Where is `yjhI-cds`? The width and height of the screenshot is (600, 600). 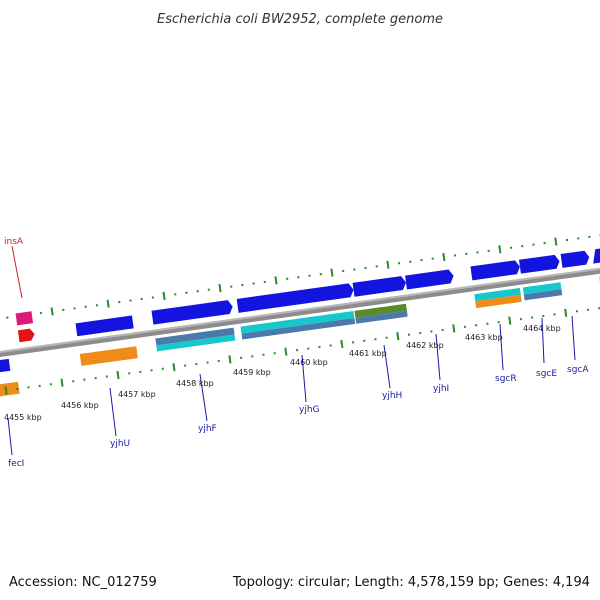 yjhI-cds is located at coordinates (429, 279).